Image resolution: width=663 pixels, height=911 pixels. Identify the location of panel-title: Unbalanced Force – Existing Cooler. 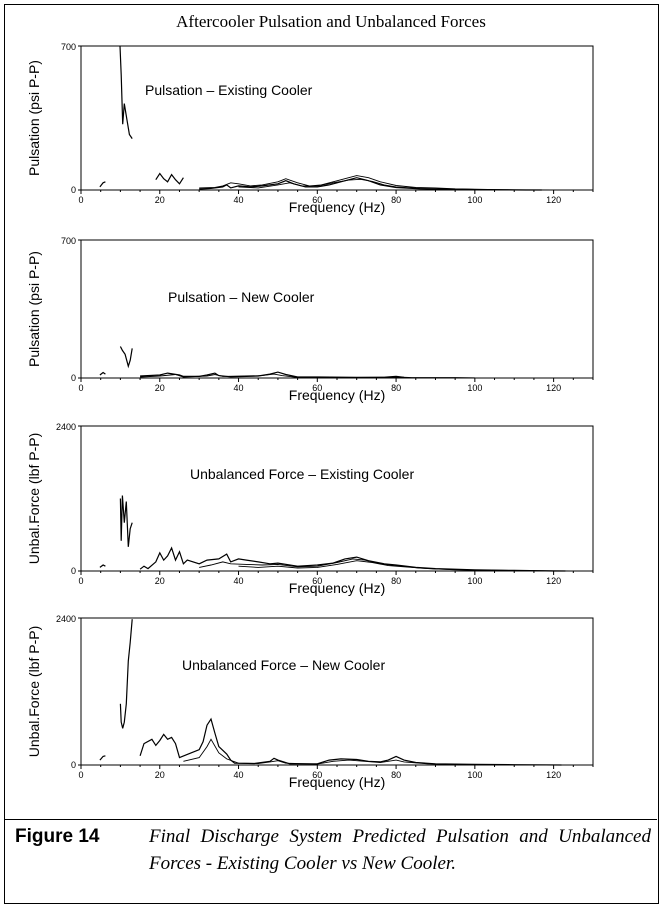
(302, 474).